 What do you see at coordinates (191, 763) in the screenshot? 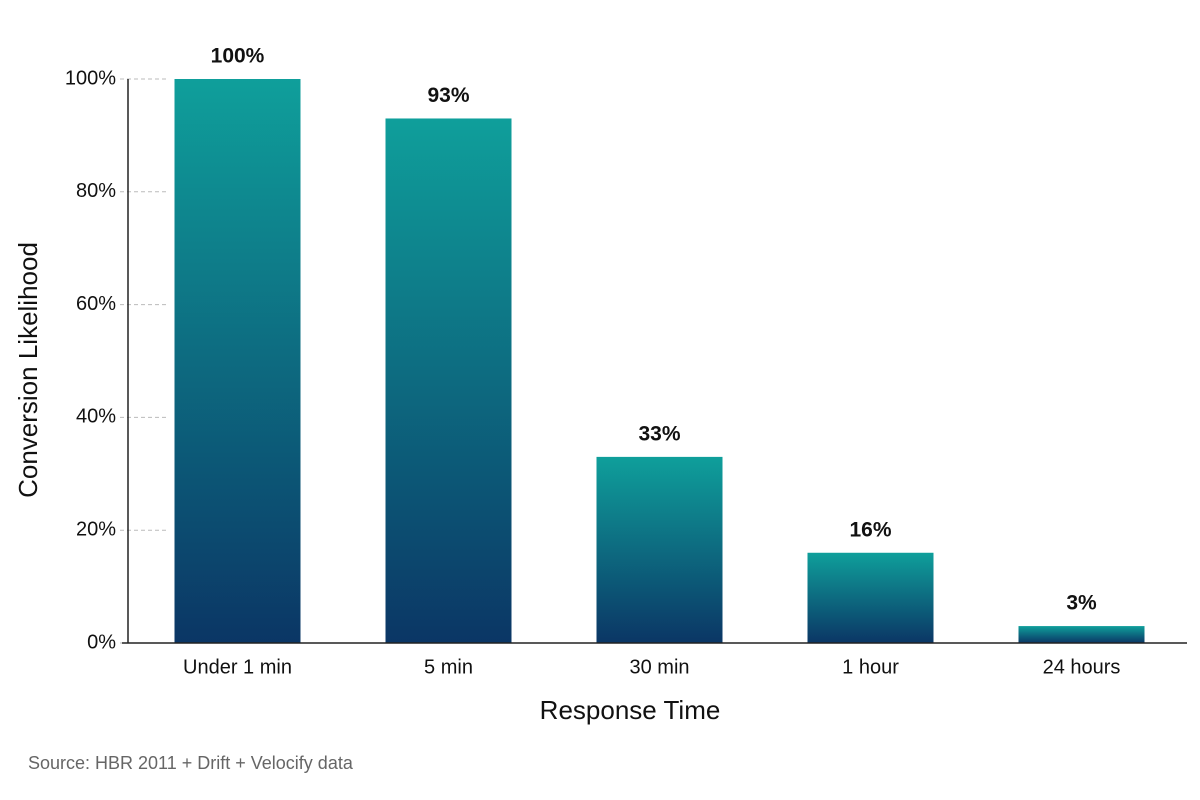
I see `source-note: Source: HBR 2011 + Drift + Velocify data` at bounding box center [191, 763].